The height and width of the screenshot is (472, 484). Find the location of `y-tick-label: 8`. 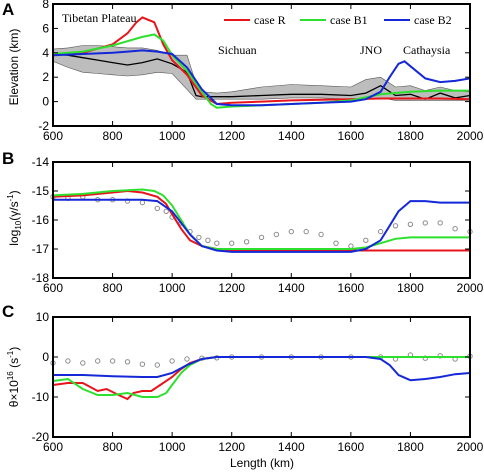

y-tick-label: 8 is located at coordinates (45, 5).